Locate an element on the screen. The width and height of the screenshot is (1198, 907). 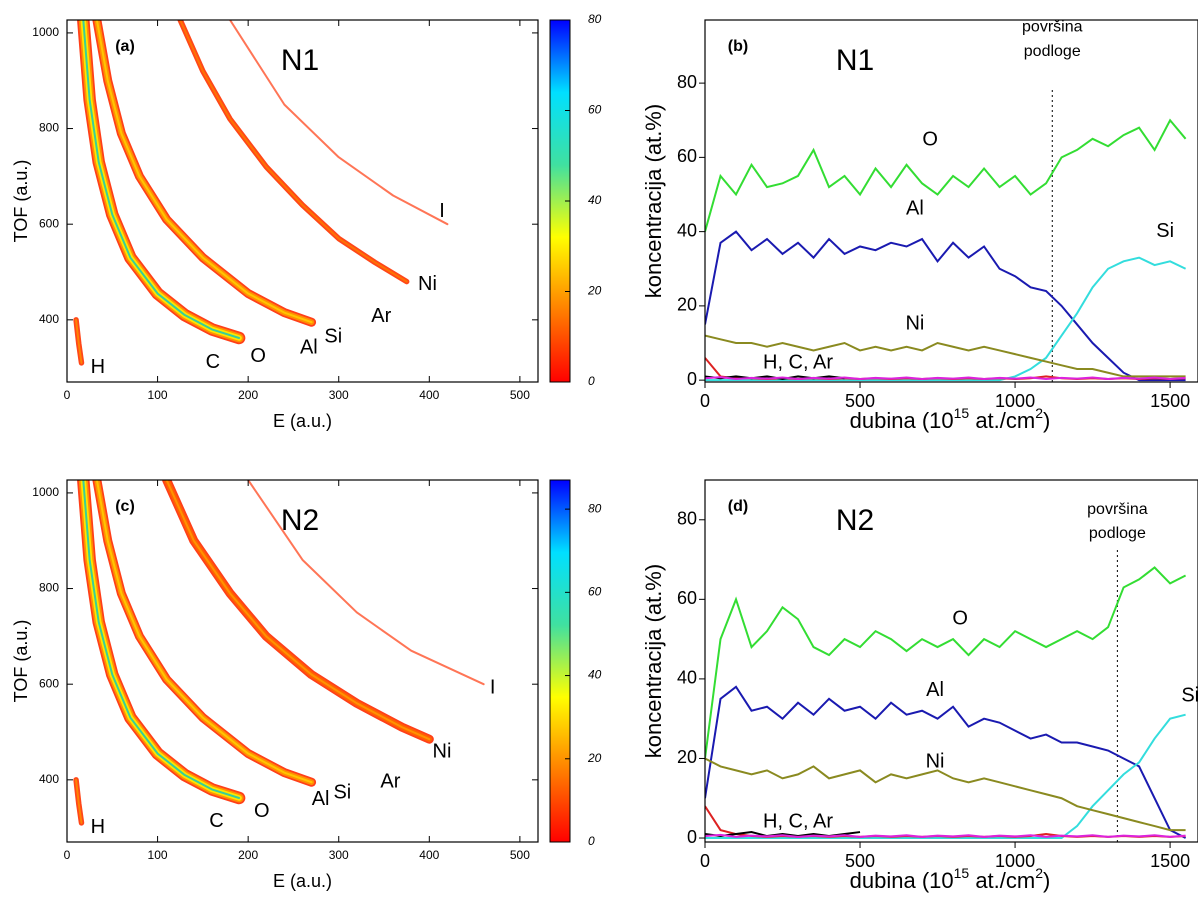
x-tick-label: 1500 is located at coordinates (1170, 861).